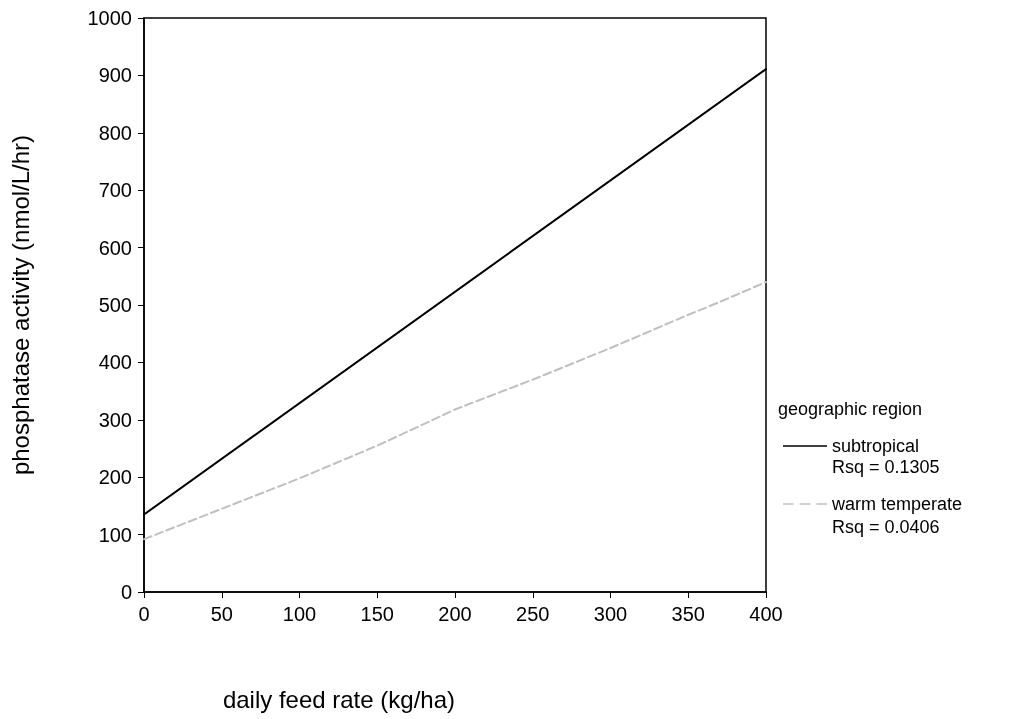  What do you see at coordinates (115, 190) in the screenshot?
I see `y-tick-label: 700` at bounding box center [115, 190].